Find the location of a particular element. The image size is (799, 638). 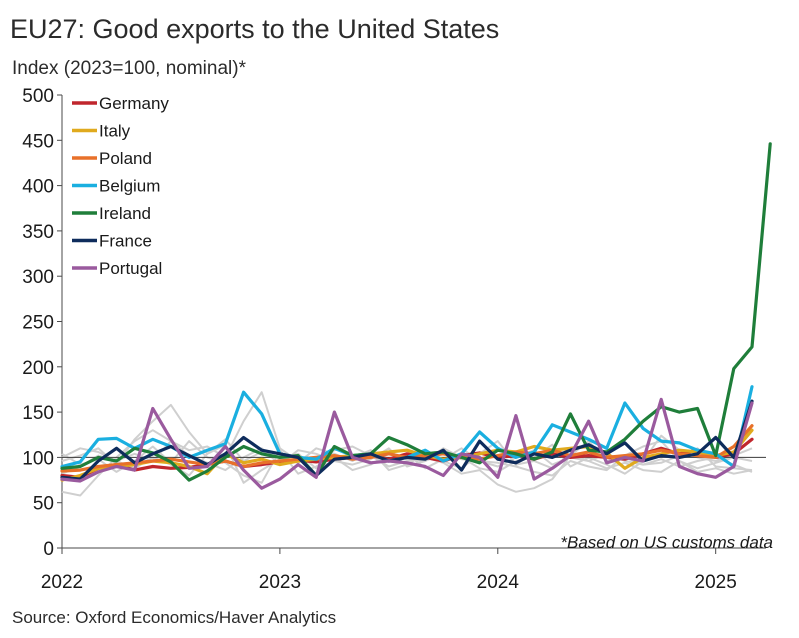

x-axis: 2022 2023 2024 2025 is located at coordinates (389, 570).